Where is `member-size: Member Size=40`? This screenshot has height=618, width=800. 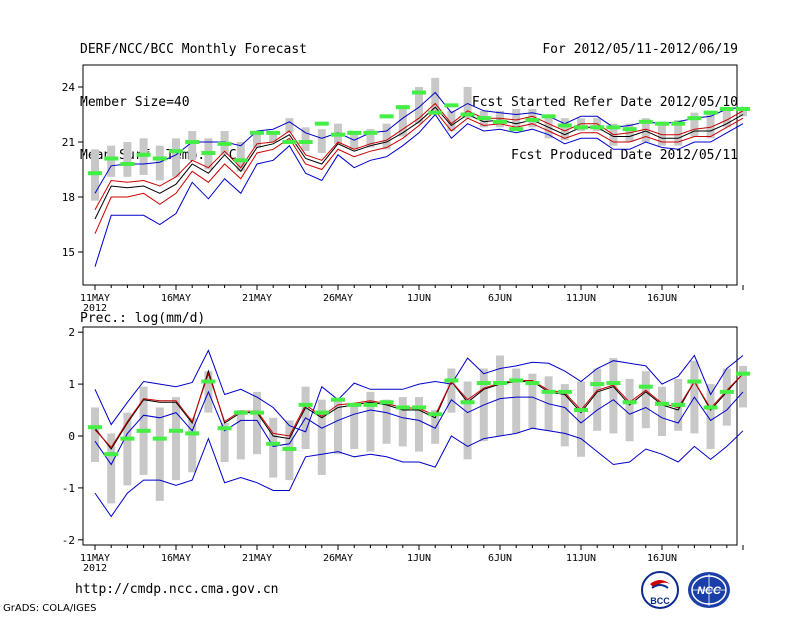
member-size: Member Size=40 is located at coordinates (135, 102).